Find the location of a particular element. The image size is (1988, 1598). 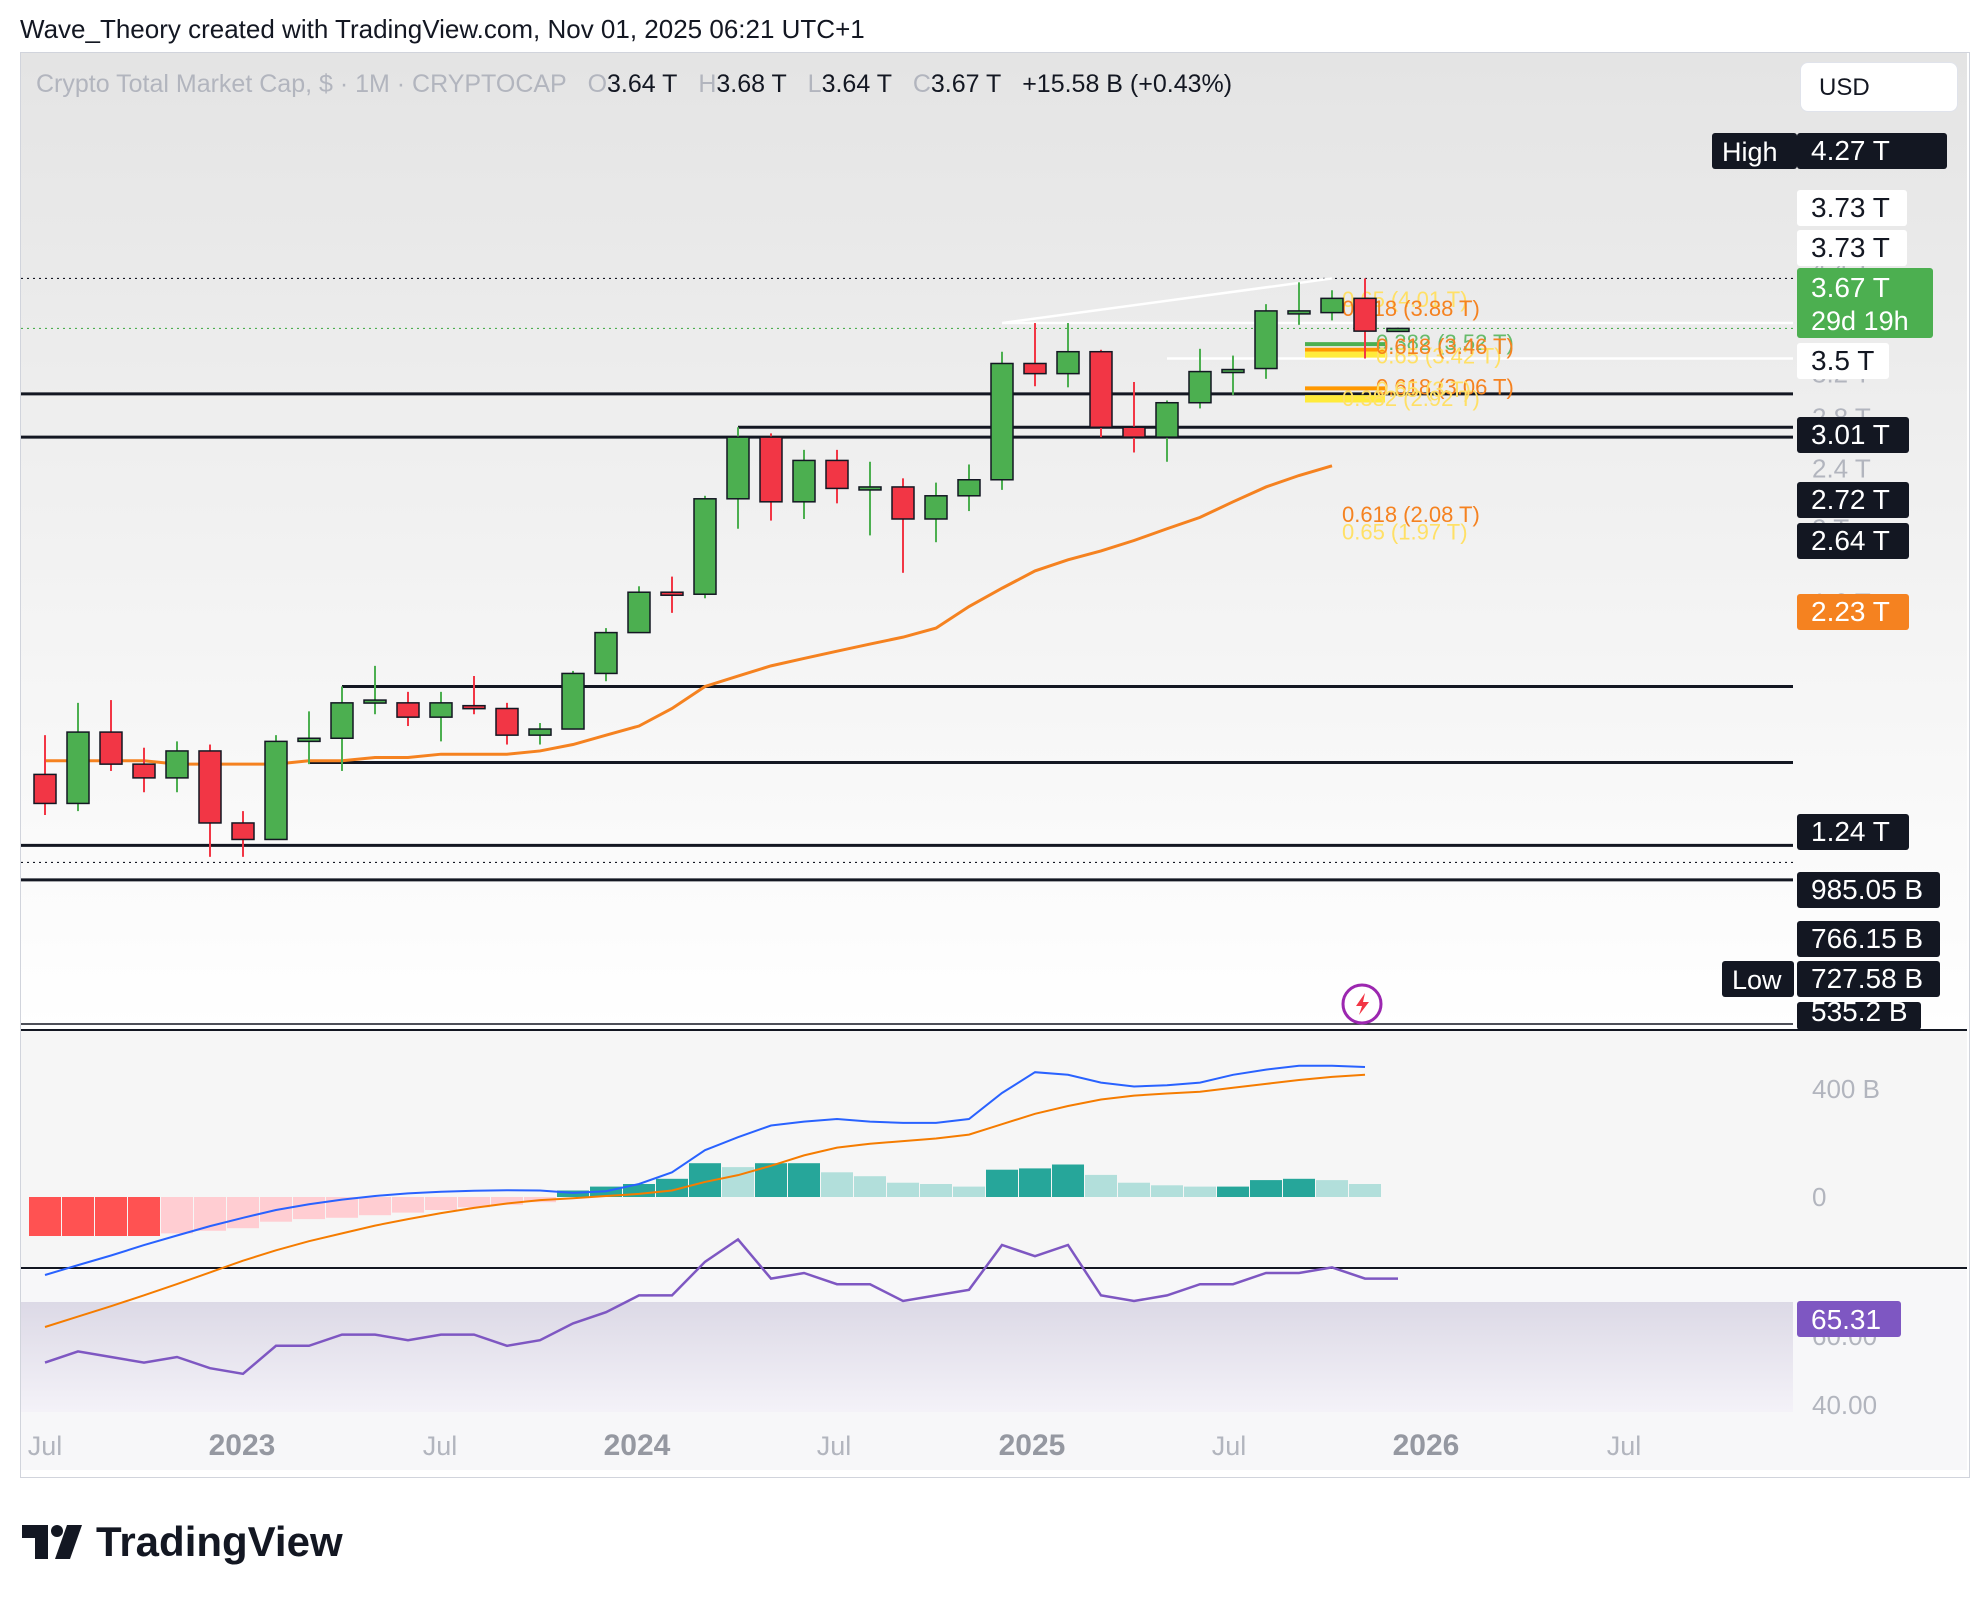

rsi-axis-tick: 40.00 is located at coordinates (1844, 1405).